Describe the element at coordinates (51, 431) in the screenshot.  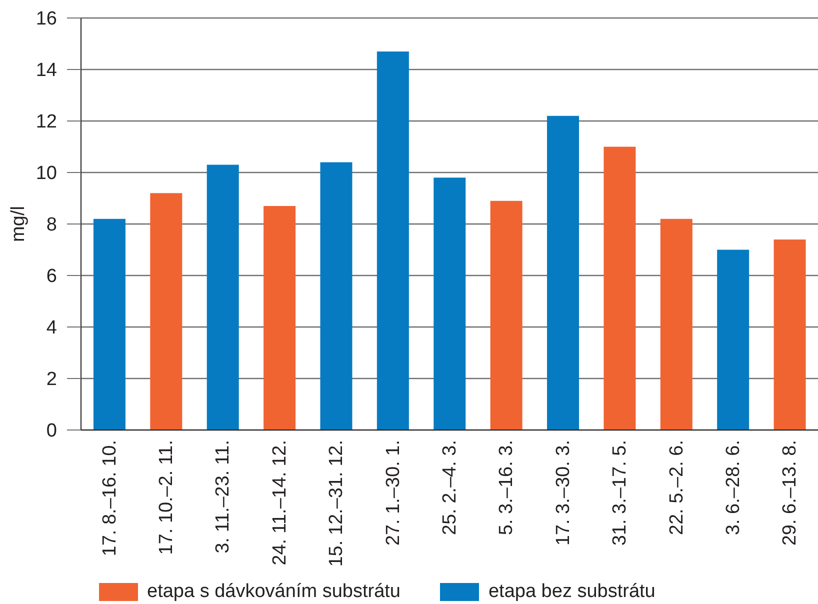
I see `y-tick-label: 0` at that location.